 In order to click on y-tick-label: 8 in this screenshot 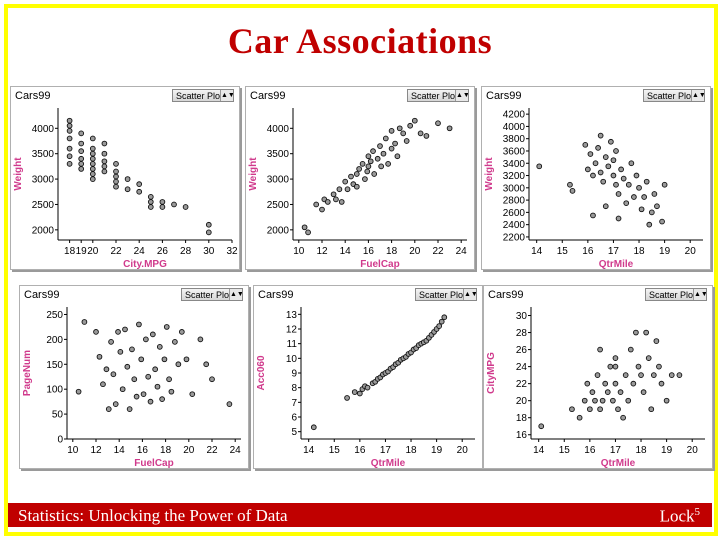, I will do `click(294, 388)`.